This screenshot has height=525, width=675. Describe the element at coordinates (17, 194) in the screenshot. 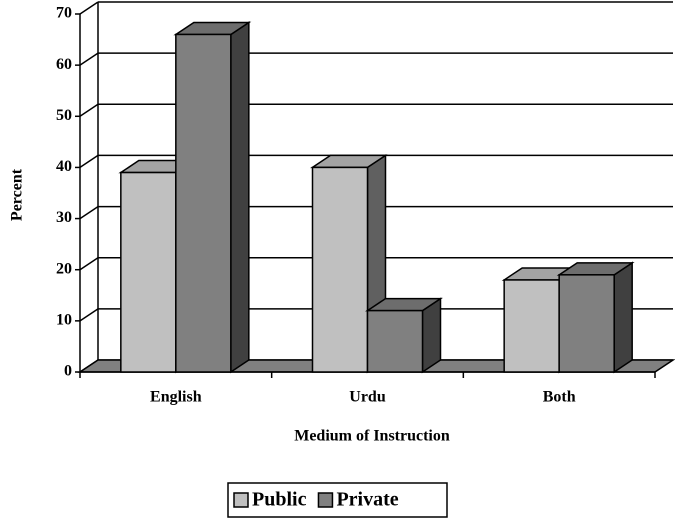

I see `y-axis-label: Percent` at that location.